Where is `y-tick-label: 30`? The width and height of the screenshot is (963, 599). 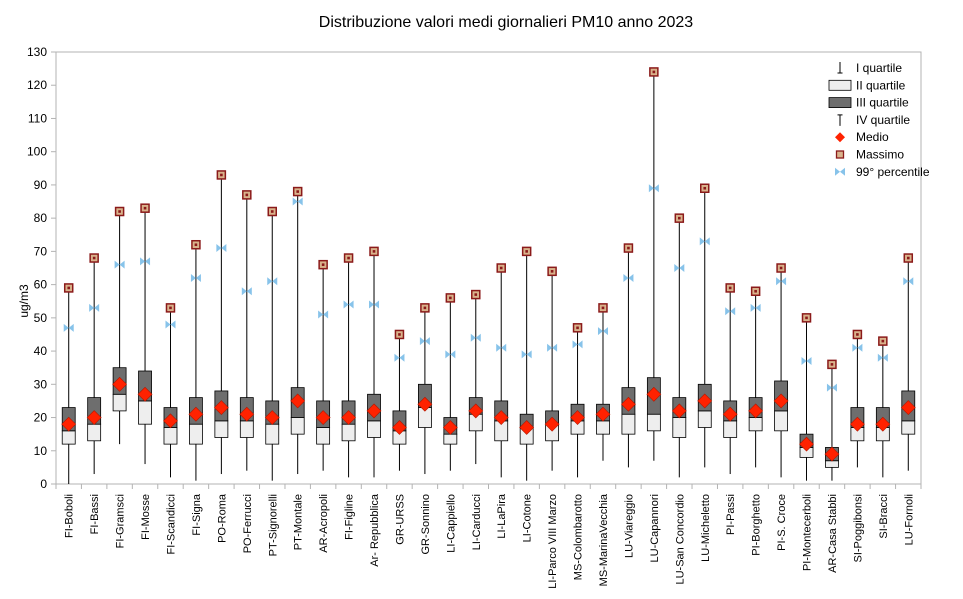 y-tick-label: 30 is located at coordinates (41, 384).